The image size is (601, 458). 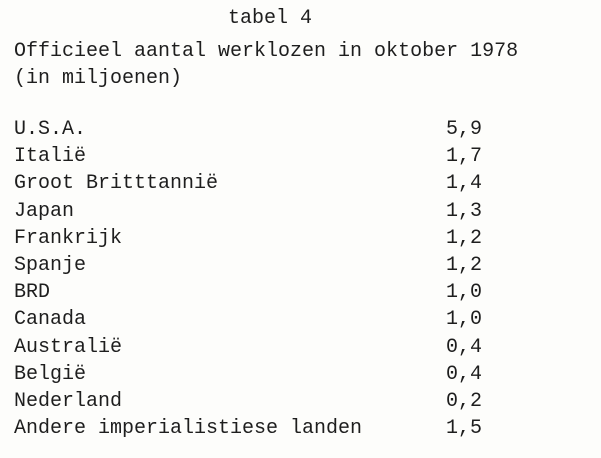 What do you see at coordinates (248, 213) in the screenshot?
I see `table-row: Japan 1,3` at bounding box center [248, 213].